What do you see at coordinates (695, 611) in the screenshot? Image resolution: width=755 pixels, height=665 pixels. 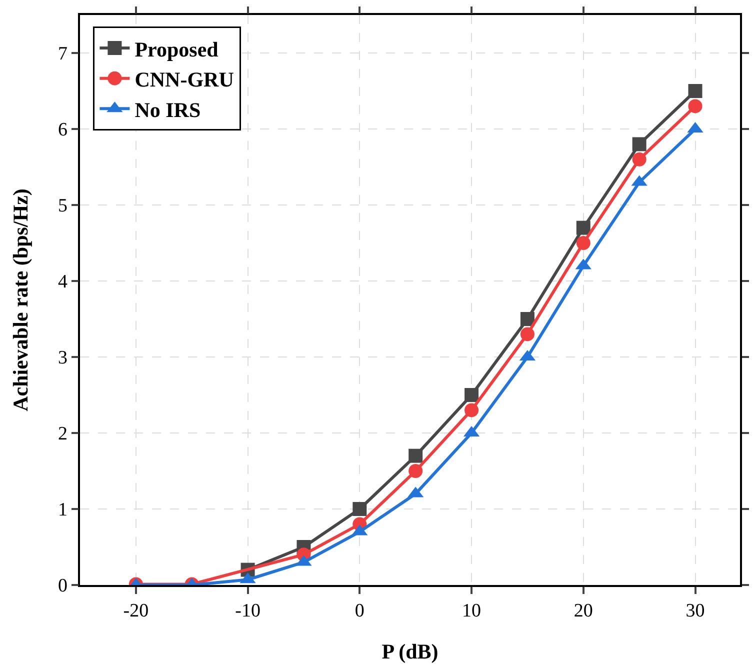 I see `x-tick-label: 30` at bounding box center [695, 611].